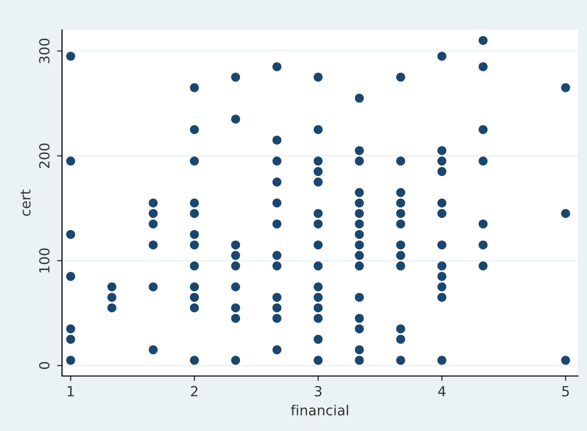 Image resolution: width=587 pixels, height=431 pixels. I want to click on y-tick-label: 0, so click(44, 366).